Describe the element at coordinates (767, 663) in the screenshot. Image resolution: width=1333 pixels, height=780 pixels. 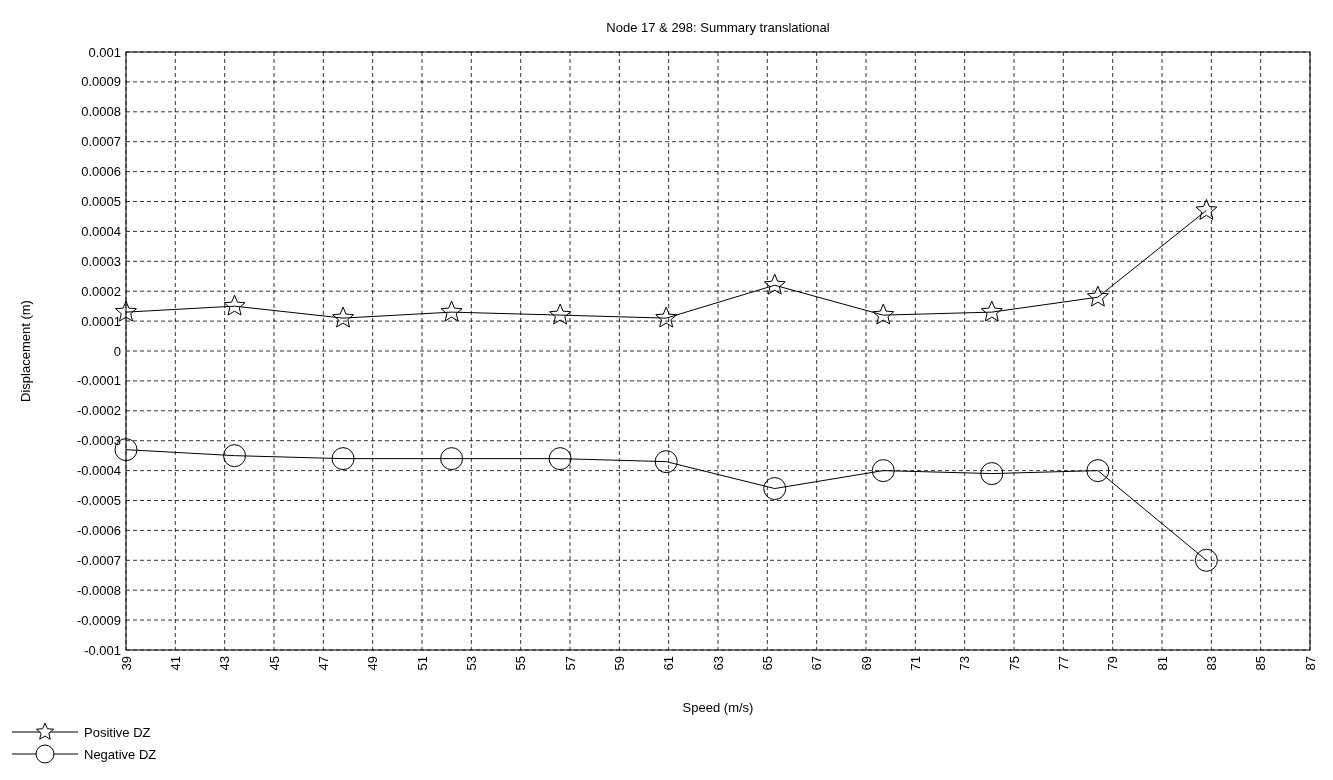
I see `x-tick-label: 65` at that location.